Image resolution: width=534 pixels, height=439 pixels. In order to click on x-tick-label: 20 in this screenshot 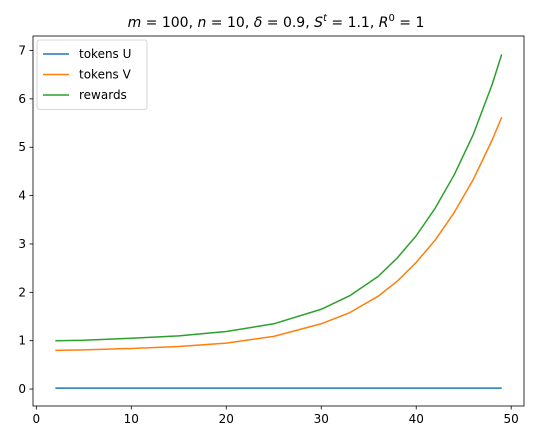, I will do `click(226, 419)`.